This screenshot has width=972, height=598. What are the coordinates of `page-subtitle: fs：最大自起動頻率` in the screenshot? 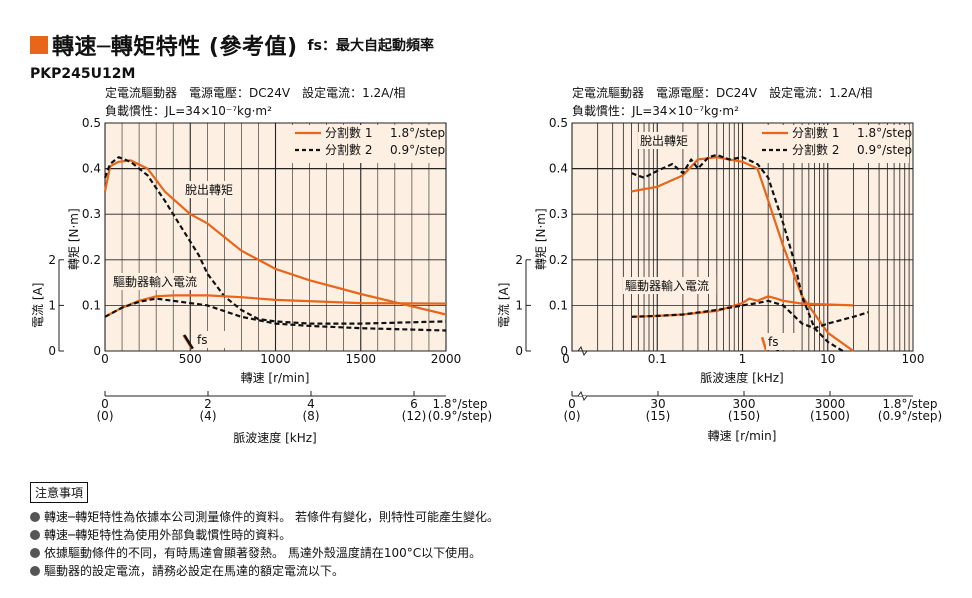 It's located at (370, 46).